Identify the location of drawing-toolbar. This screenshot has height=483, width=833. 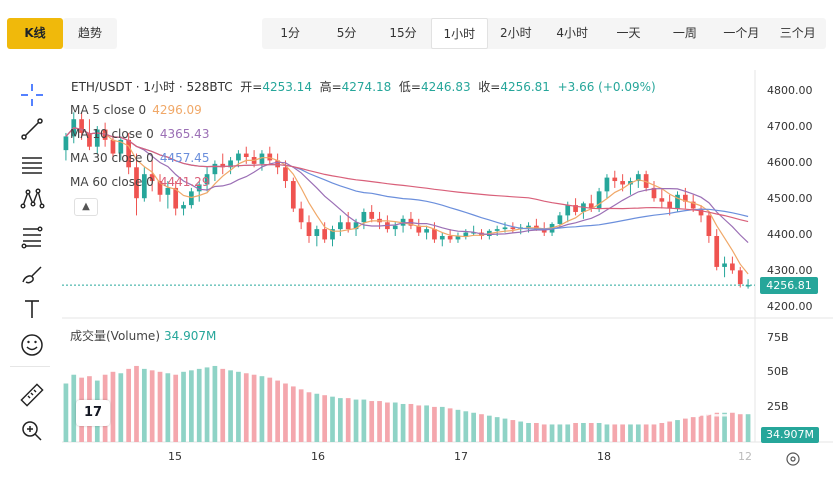
(31, 266).